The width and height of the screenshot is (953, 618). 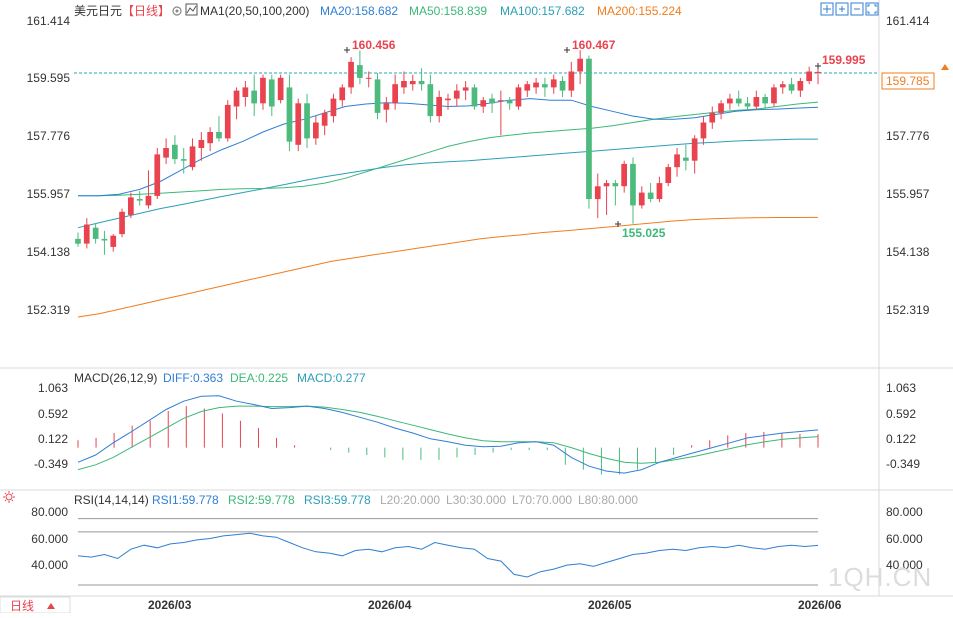 I want to click on low-label: 155.025, so click(x=644, y=233).